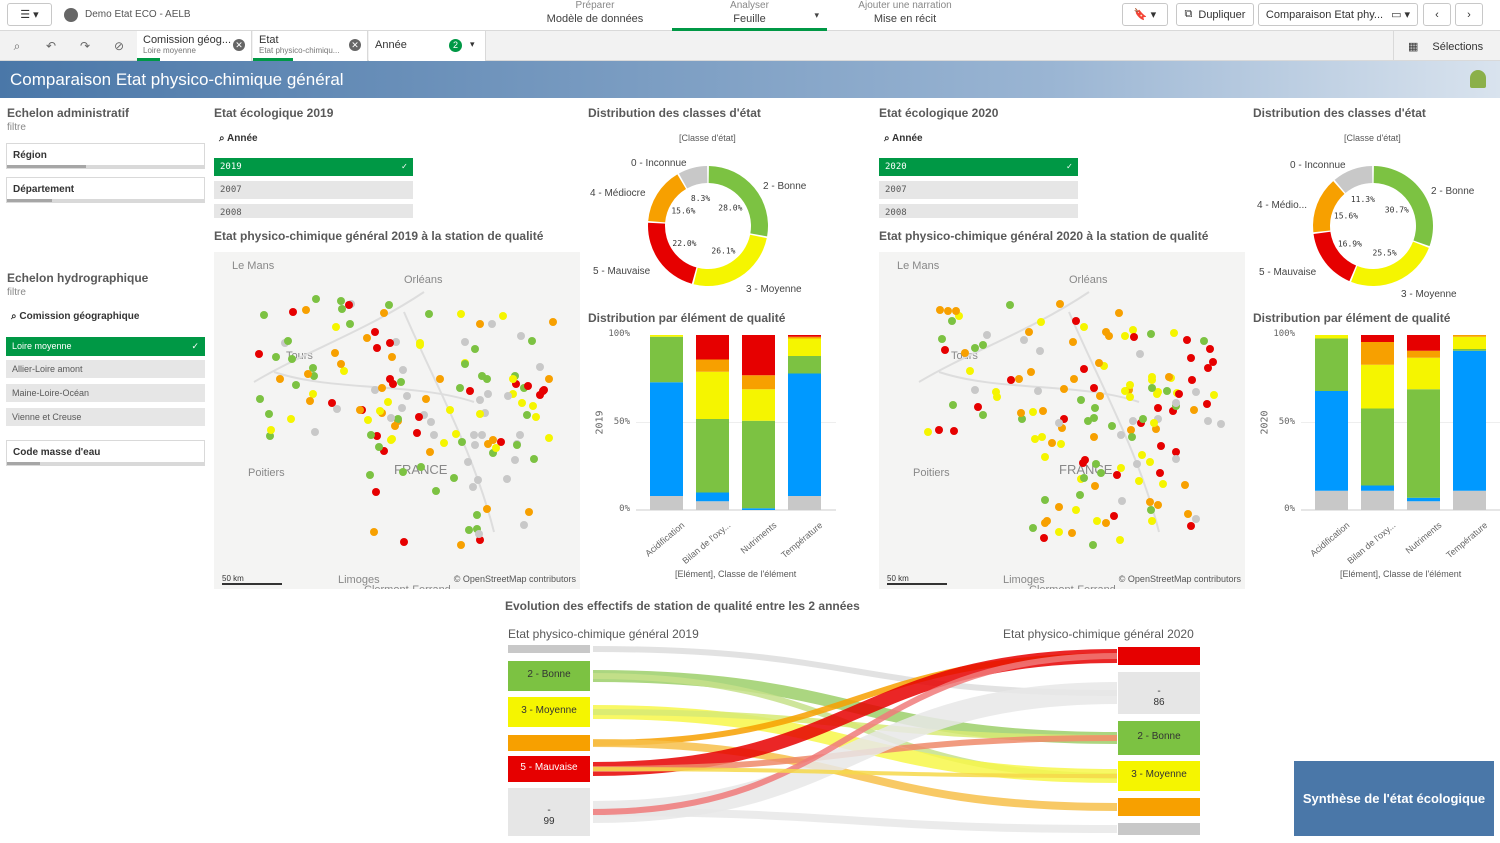 The image size is (1500, 843). I want to click on selection-chip-annee: Année 2 ▾, so click(427, 46).